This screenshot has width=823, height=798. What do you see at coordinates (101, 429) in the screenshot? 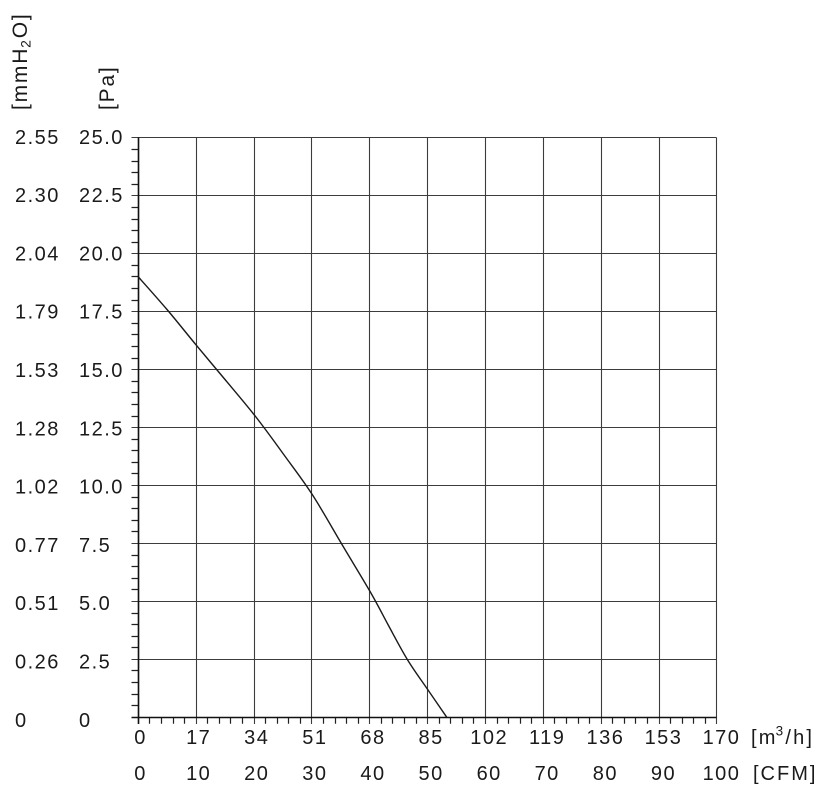
I see `svg-text: 12.5` at bounding box center [101, 429].